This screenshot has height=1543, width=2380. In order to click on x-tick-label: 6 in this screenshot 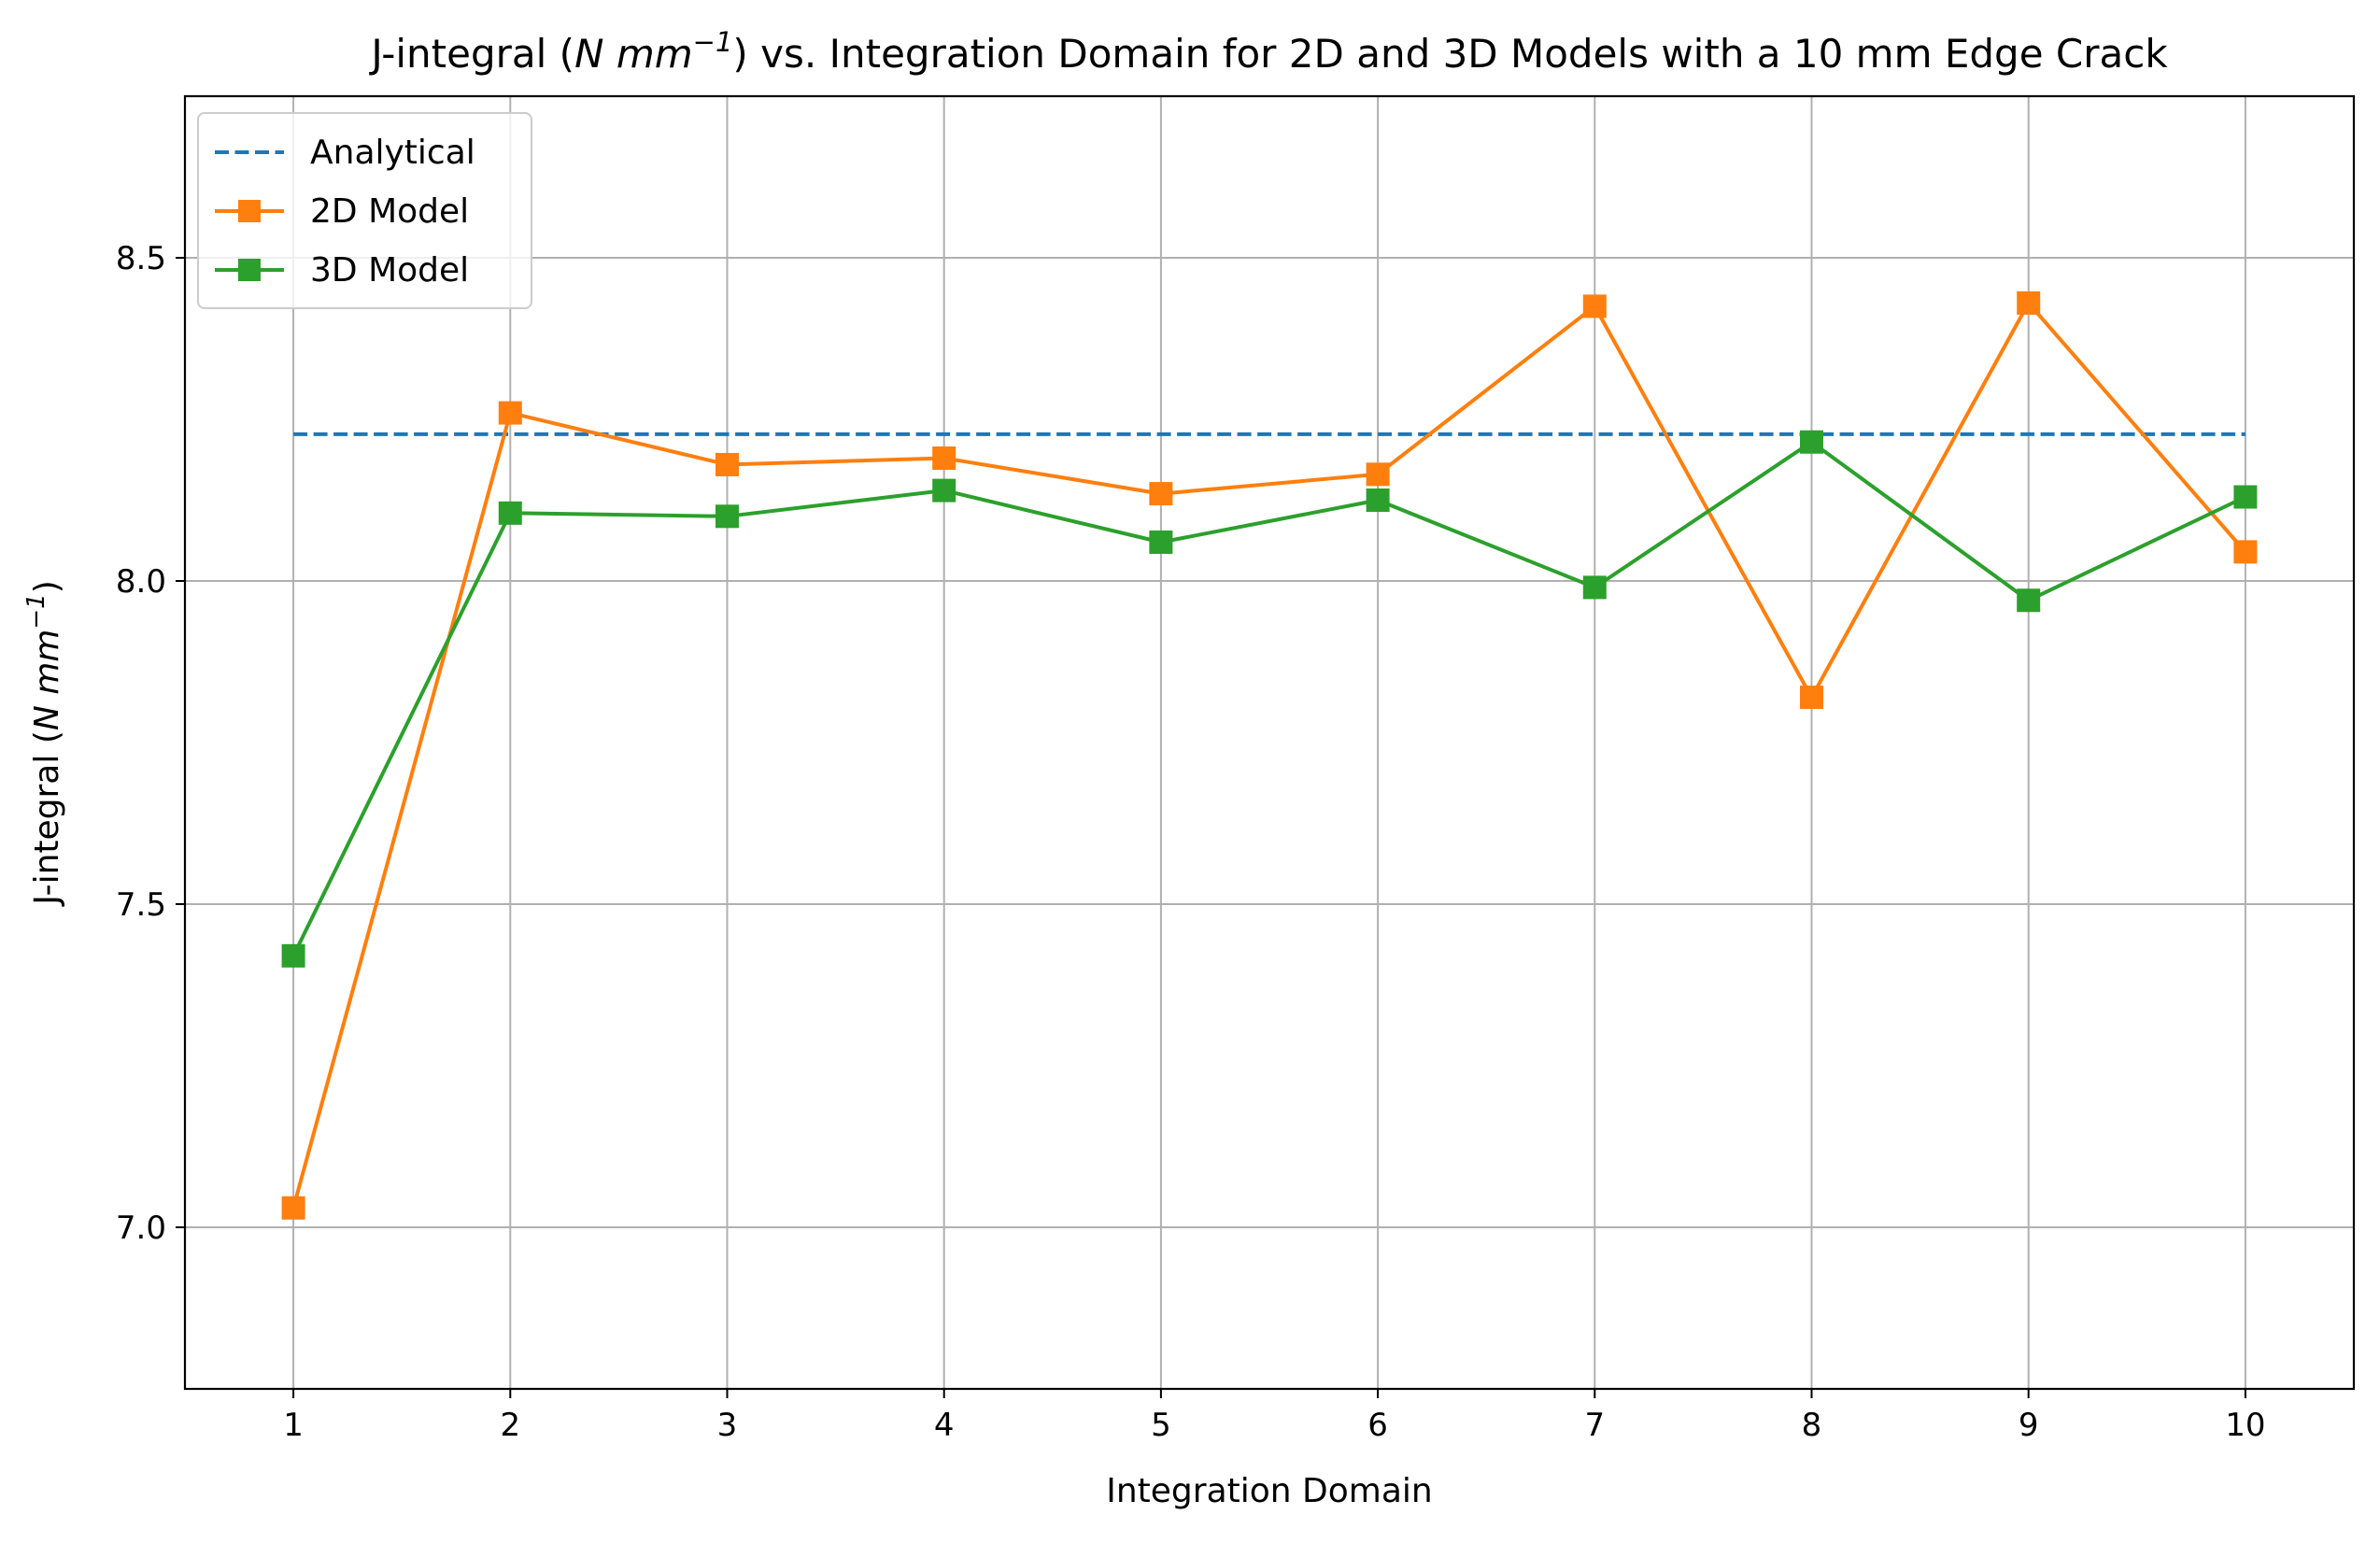, I will do `click(1377, 1425)`.